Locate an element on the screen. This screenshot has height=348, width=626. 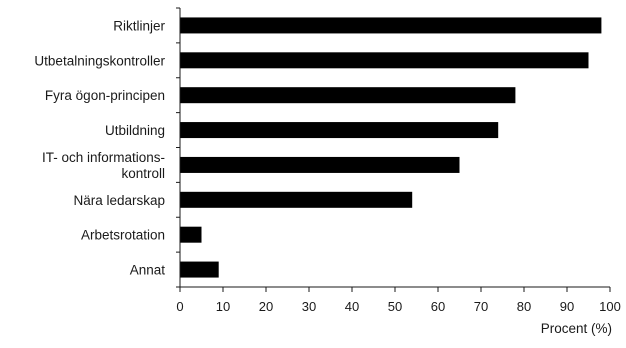
category-label-3-line-0: Utbildning is located at coordinates (135, 130).